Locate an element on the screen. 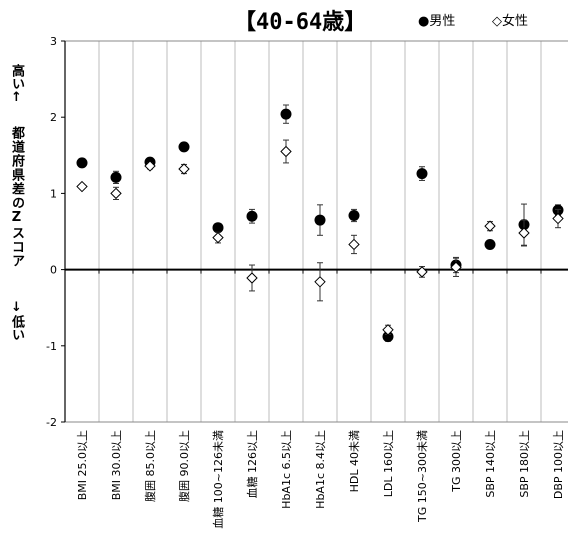 The height and width of the screenshot is (555, 568). x-category-label: HbA1c 6.5以上 is located at coordinates (286, 469).